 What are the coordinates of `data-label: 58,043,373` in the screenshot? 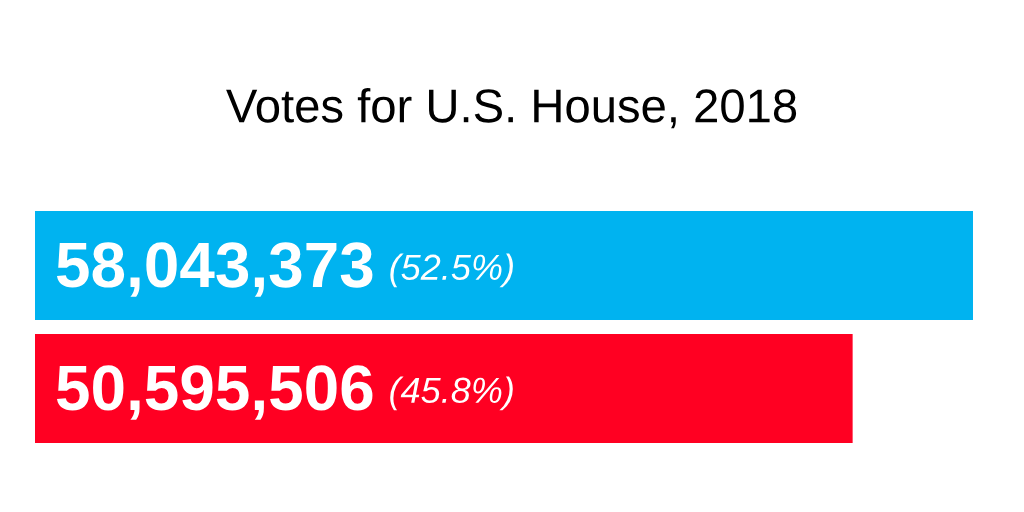 It's located at (214, 269).